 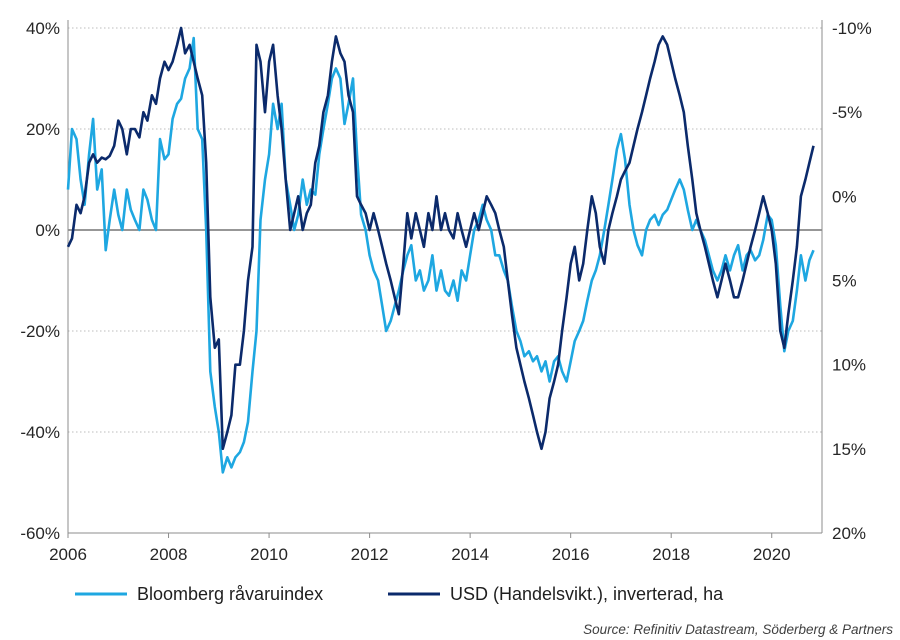 What do you see at coordinates (43, 129) in the screenshot?
I see `left-tick-label: 20%` at bounding box center [43, 129].